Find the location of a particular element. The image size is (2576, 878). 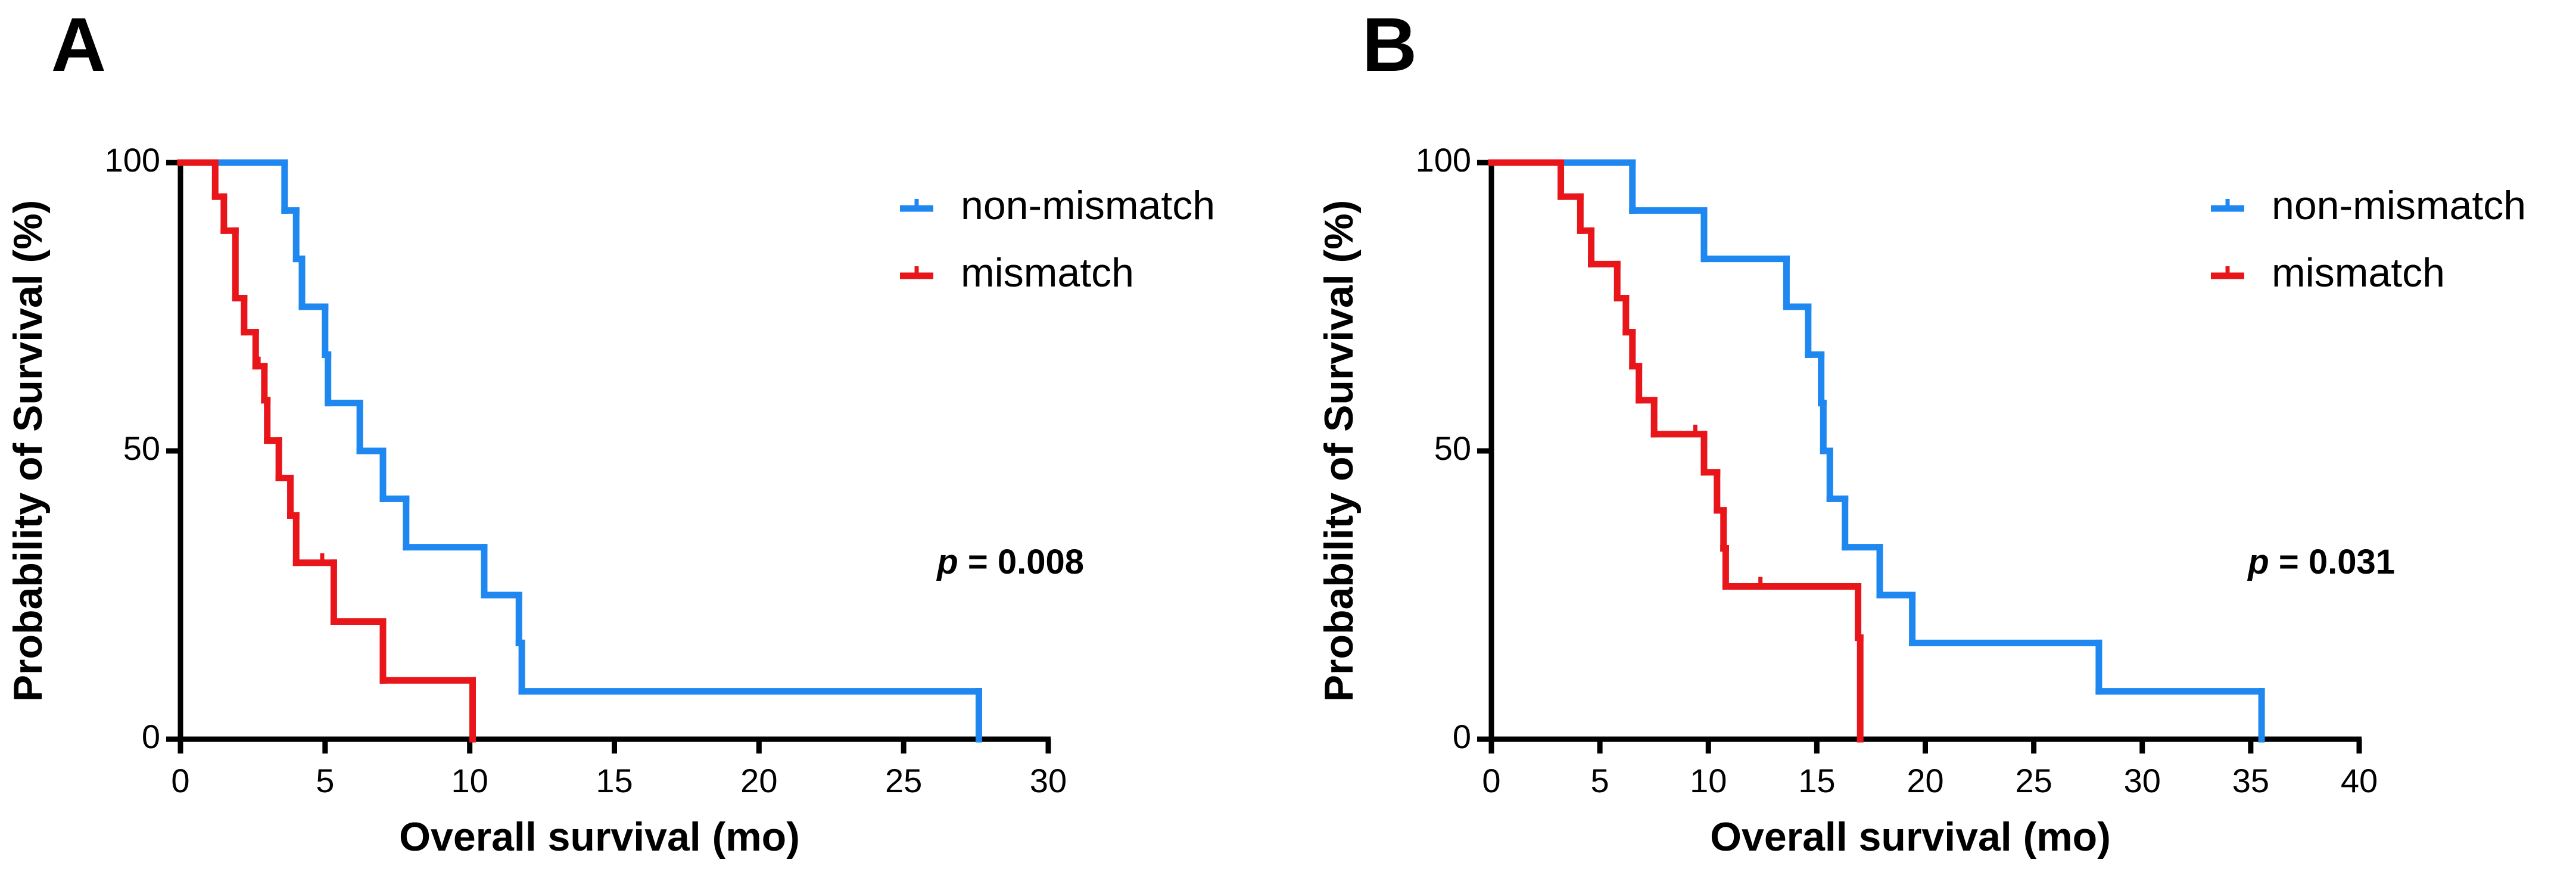

p-number: = 0.031 is located at coordinates (2337, 562).